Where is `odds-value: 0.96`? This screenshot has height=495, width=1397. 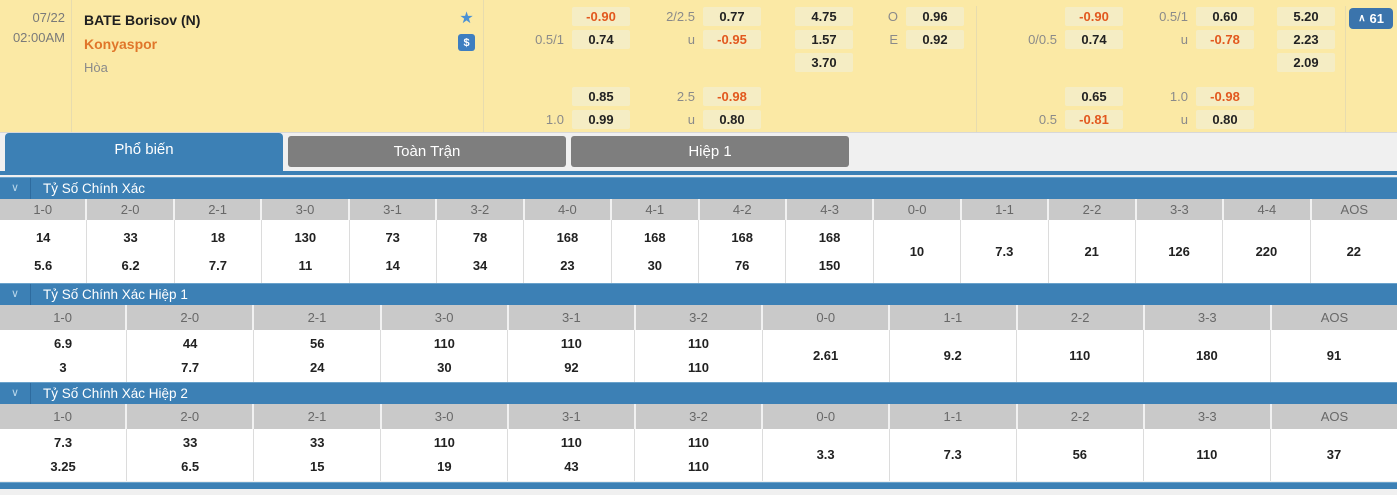 odds-value: 0.96 is located at coordinates (935, 16).